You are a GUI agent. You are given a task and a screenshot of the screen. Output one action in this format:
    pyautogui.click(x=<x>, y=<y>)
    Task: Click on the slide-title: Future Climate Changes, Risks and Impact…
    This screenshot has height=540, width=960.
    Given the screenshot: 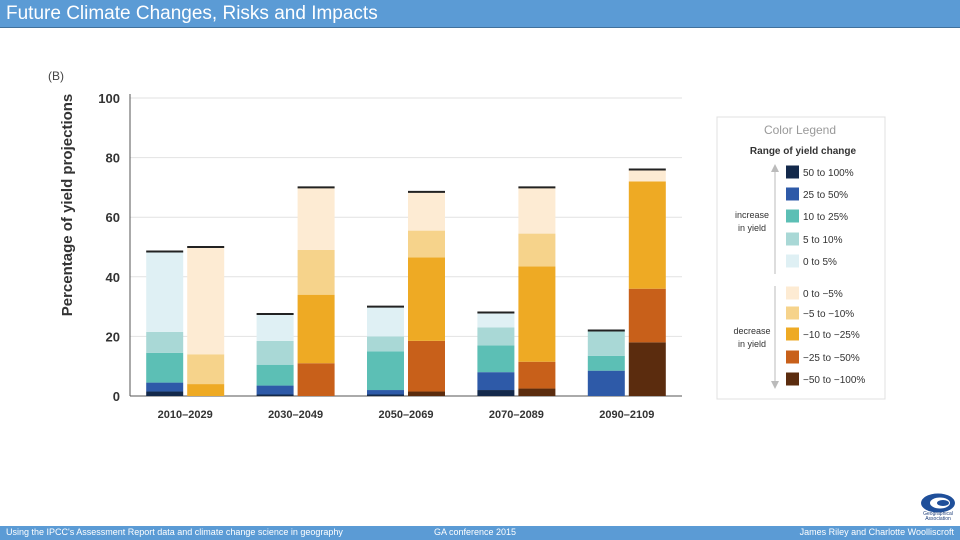 What is the action you would take?
    pyautogui.click(x=192, y=13)
    